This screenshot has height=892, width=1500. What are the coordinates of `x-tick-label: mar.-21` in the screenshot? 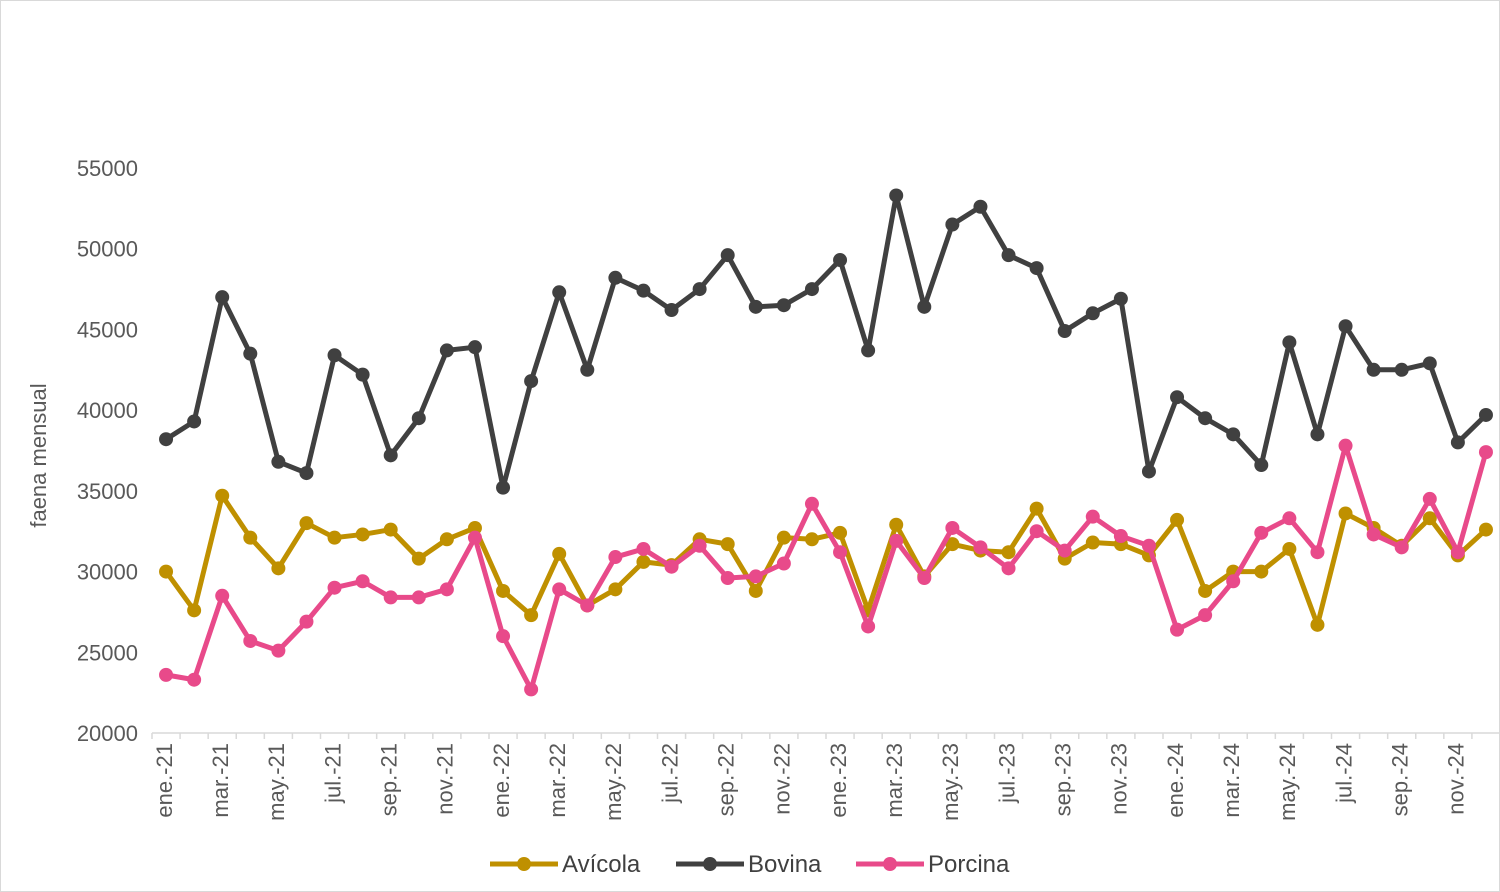 It's located at (220, 780).